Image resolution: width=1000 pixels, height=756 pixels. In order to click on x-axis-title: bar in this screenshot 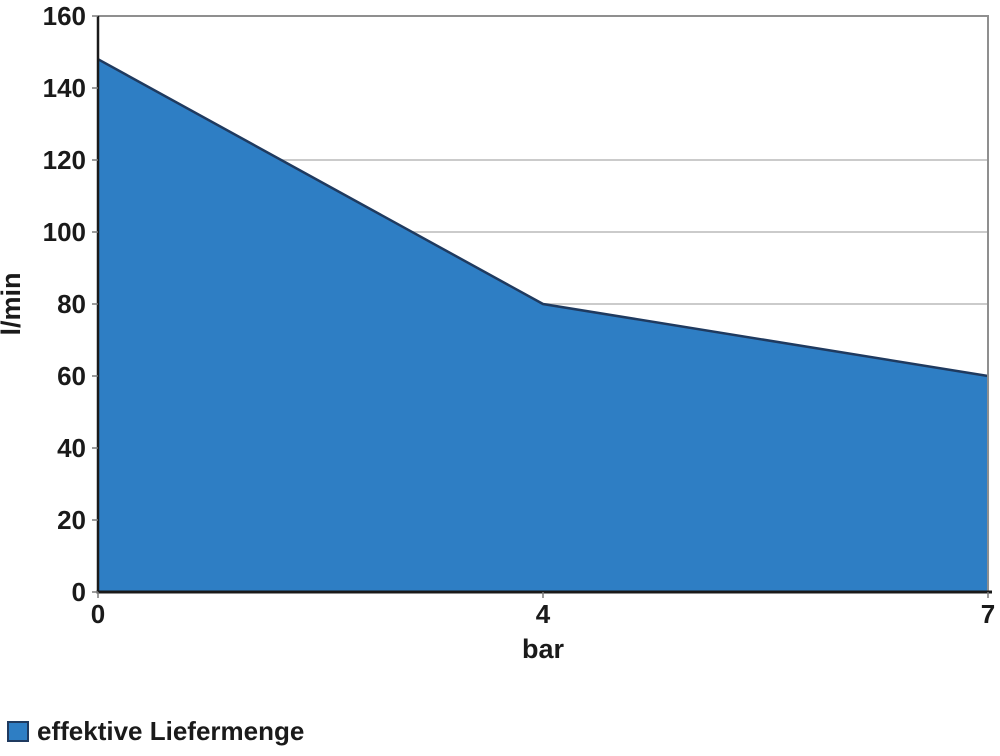, I will do `click(543, 649)`.